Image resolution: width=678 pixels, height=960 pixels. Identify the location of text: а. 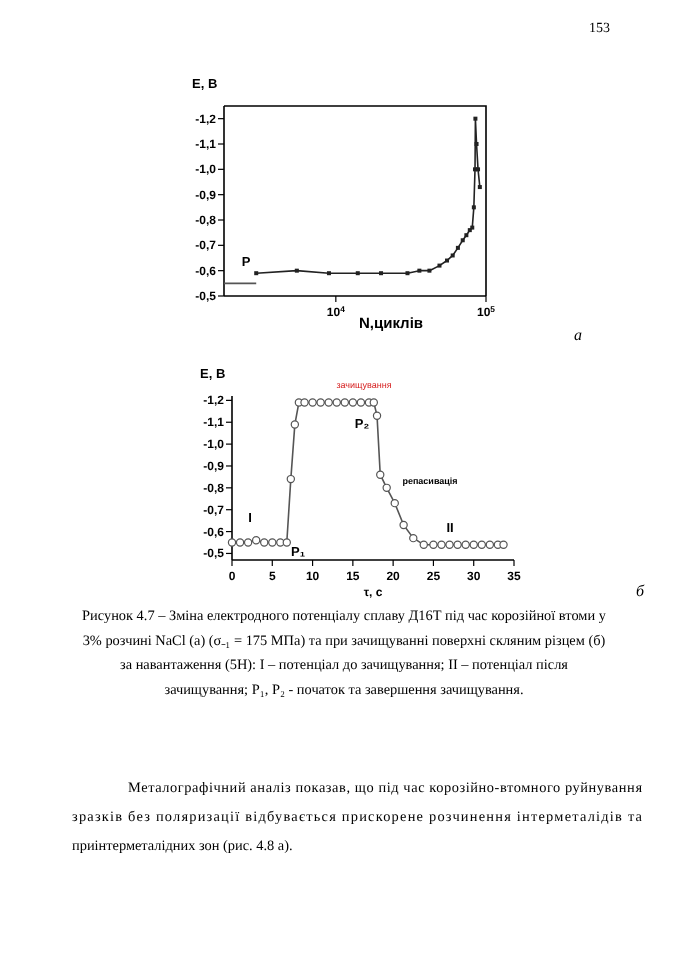
(578, 335).